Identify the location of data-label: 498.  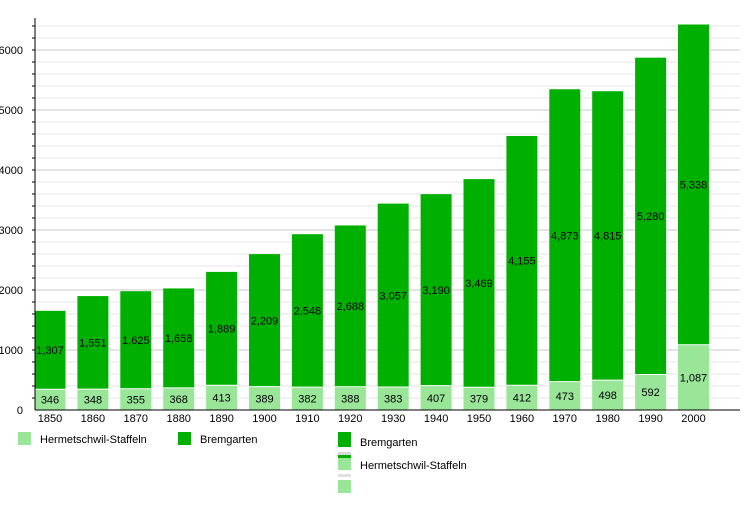
(608, 396).